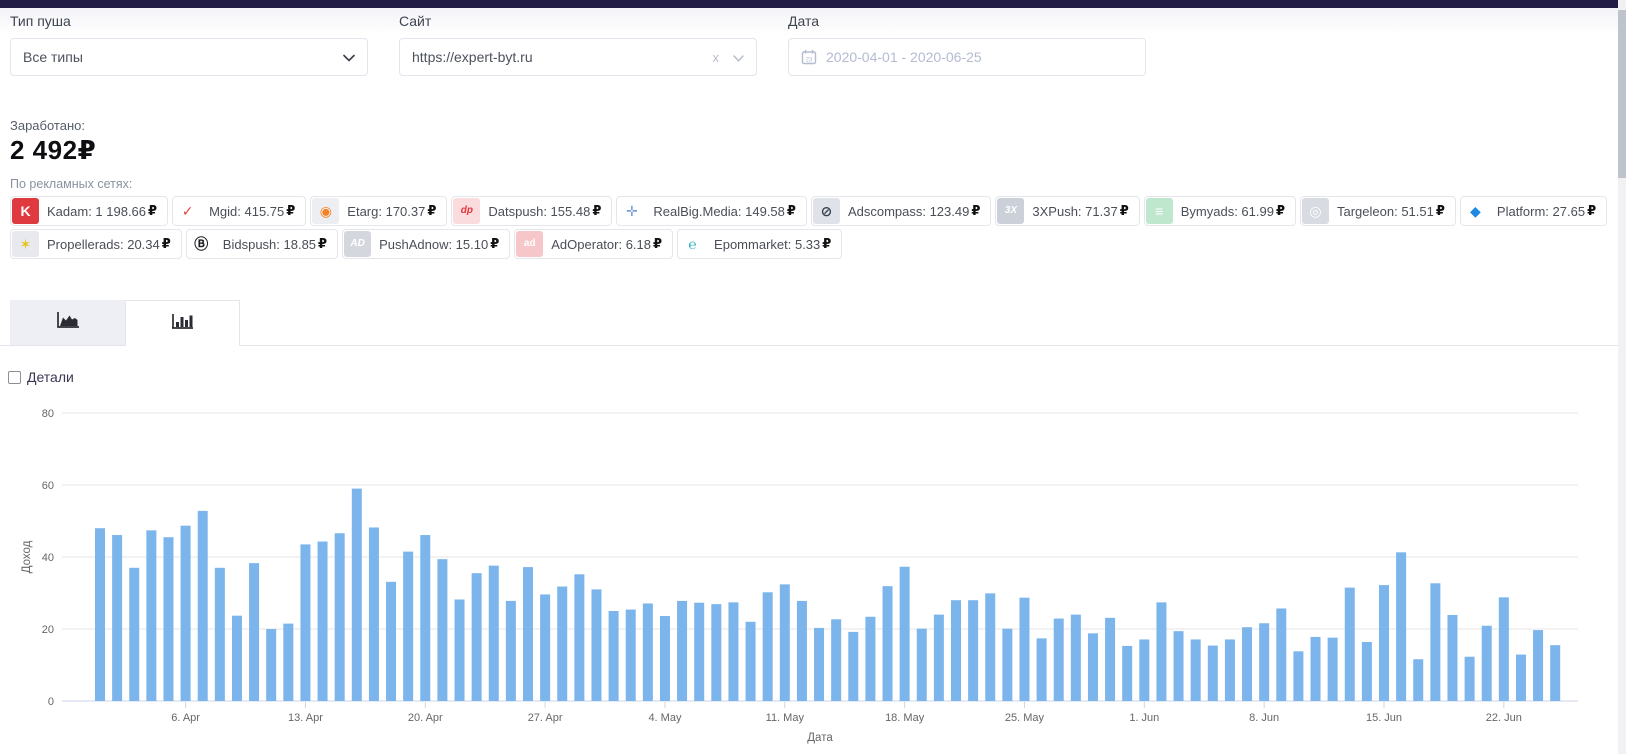  Describe the element at coordinates (1067, 211) in the screenshot. I see `network-badge-3xpush: 3X 3XPush: 71.37 ₽` at that location.